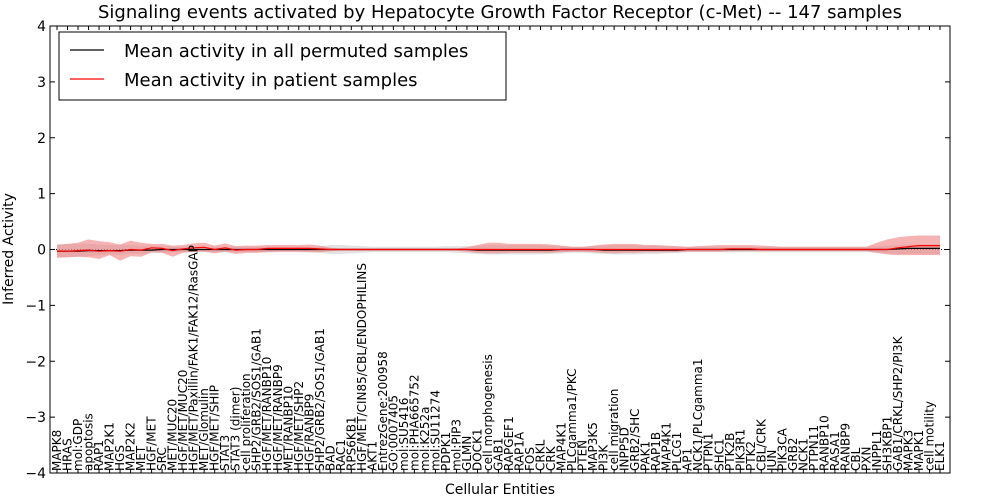 Image resolution: width=1000 pixels, height=500 pixels. I want to click on x-tick-label: PAK1, so click(646, 456).